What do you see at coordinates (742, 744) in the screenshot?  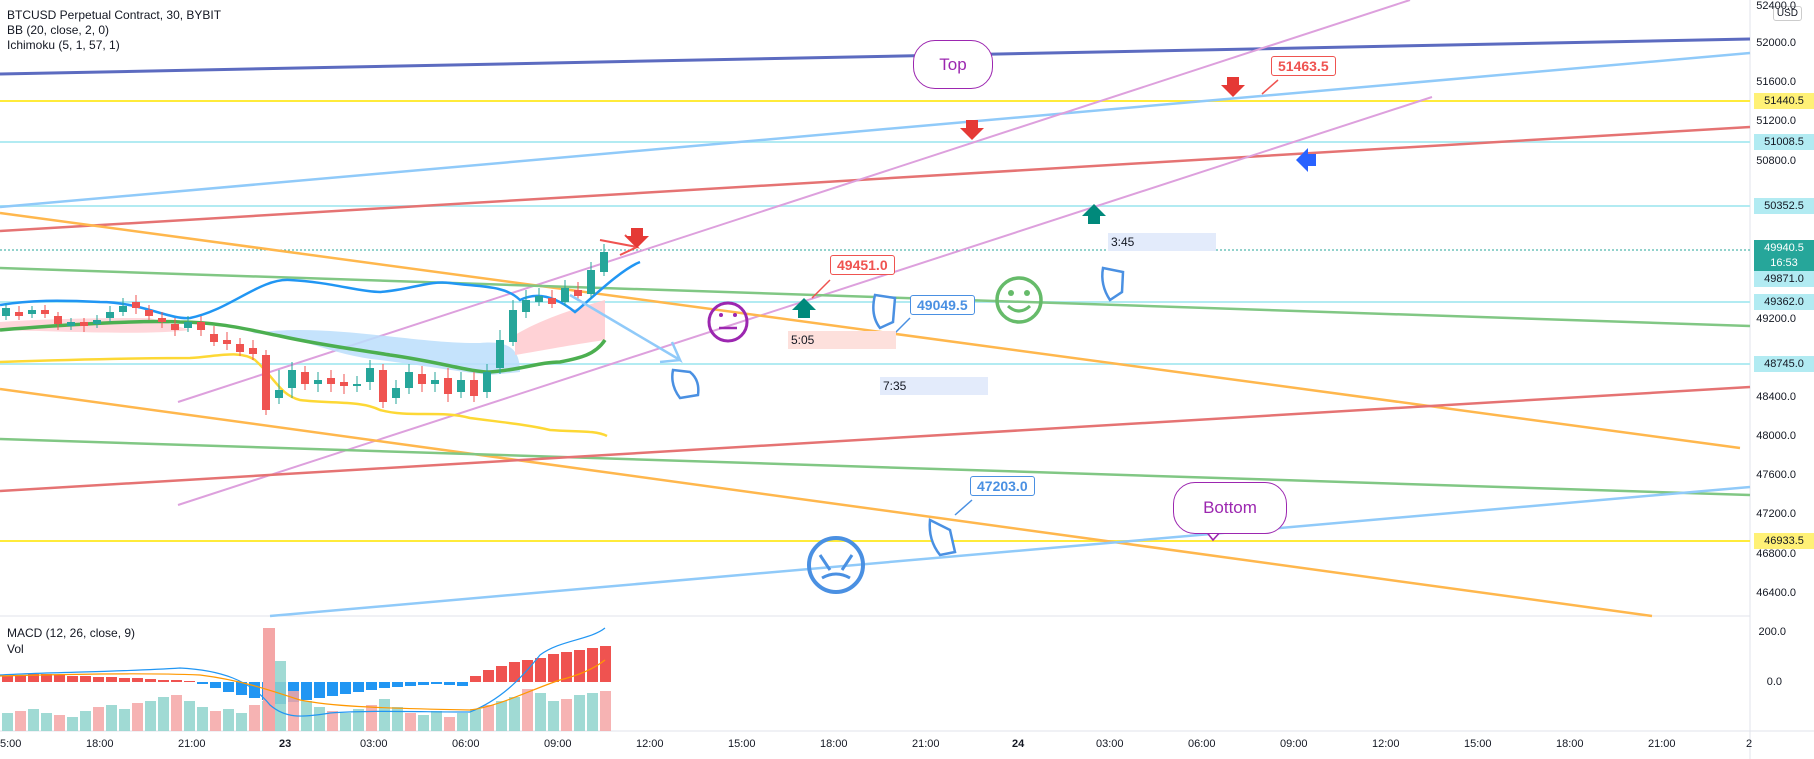 I see `time-axis-label: 15:00` at bounding box center [742, 744].